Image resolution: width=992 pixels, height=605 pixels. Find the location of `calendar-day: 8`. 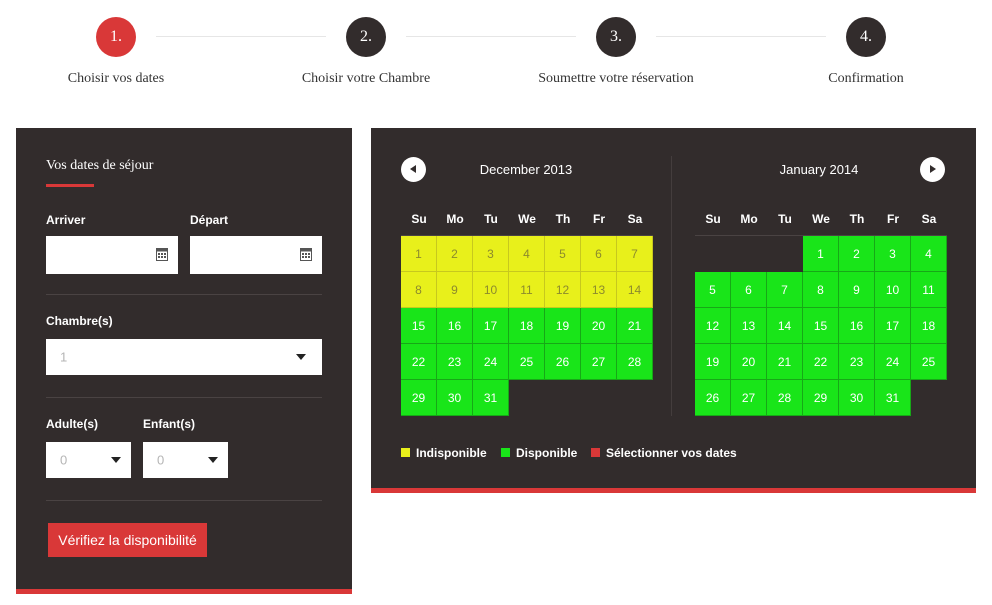

calendar-day: 8 is located at coordinates (821, 290).